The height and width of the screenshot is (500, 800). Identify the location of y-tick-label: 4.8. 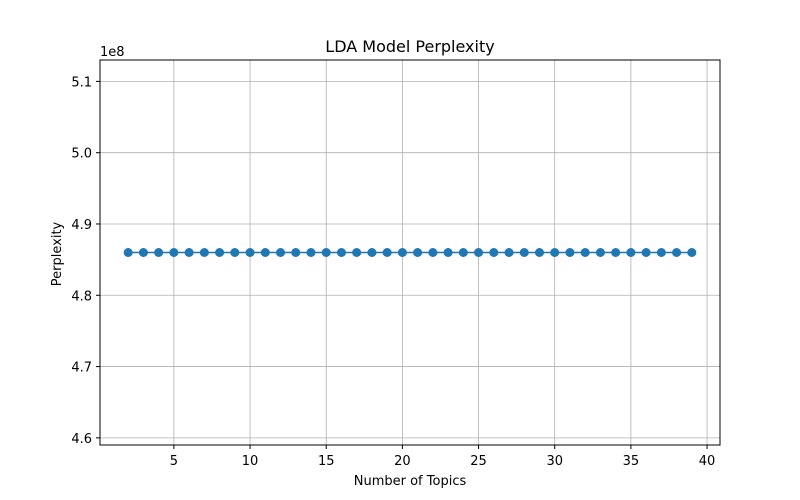
(81, 296).